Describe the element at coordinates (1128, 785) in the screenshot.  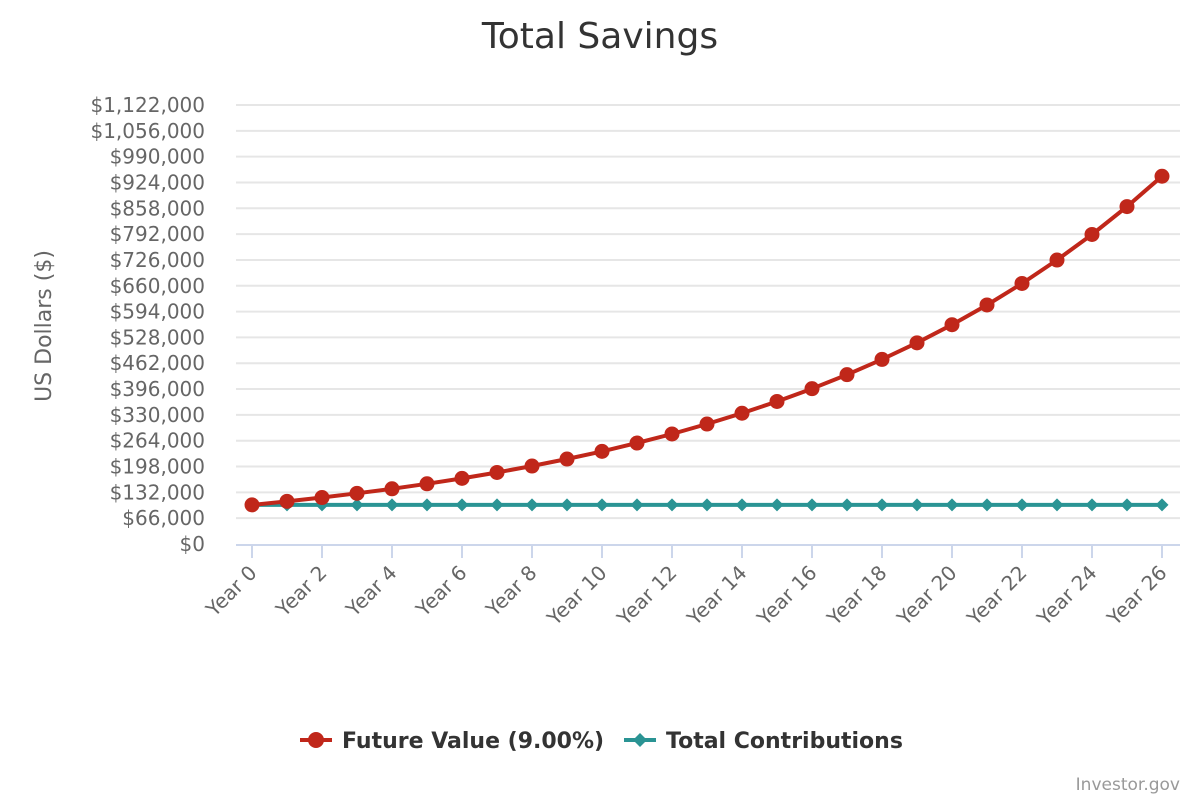
I see `credit-label: Investor.gov` at that location.